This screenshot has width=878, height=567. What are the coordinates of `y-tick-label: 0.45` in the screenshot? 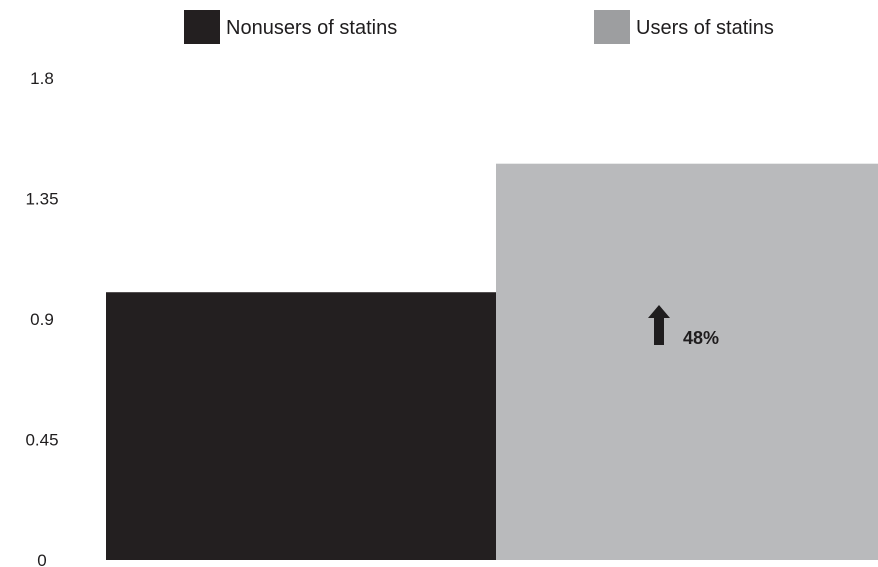 It's located at (41, 440).